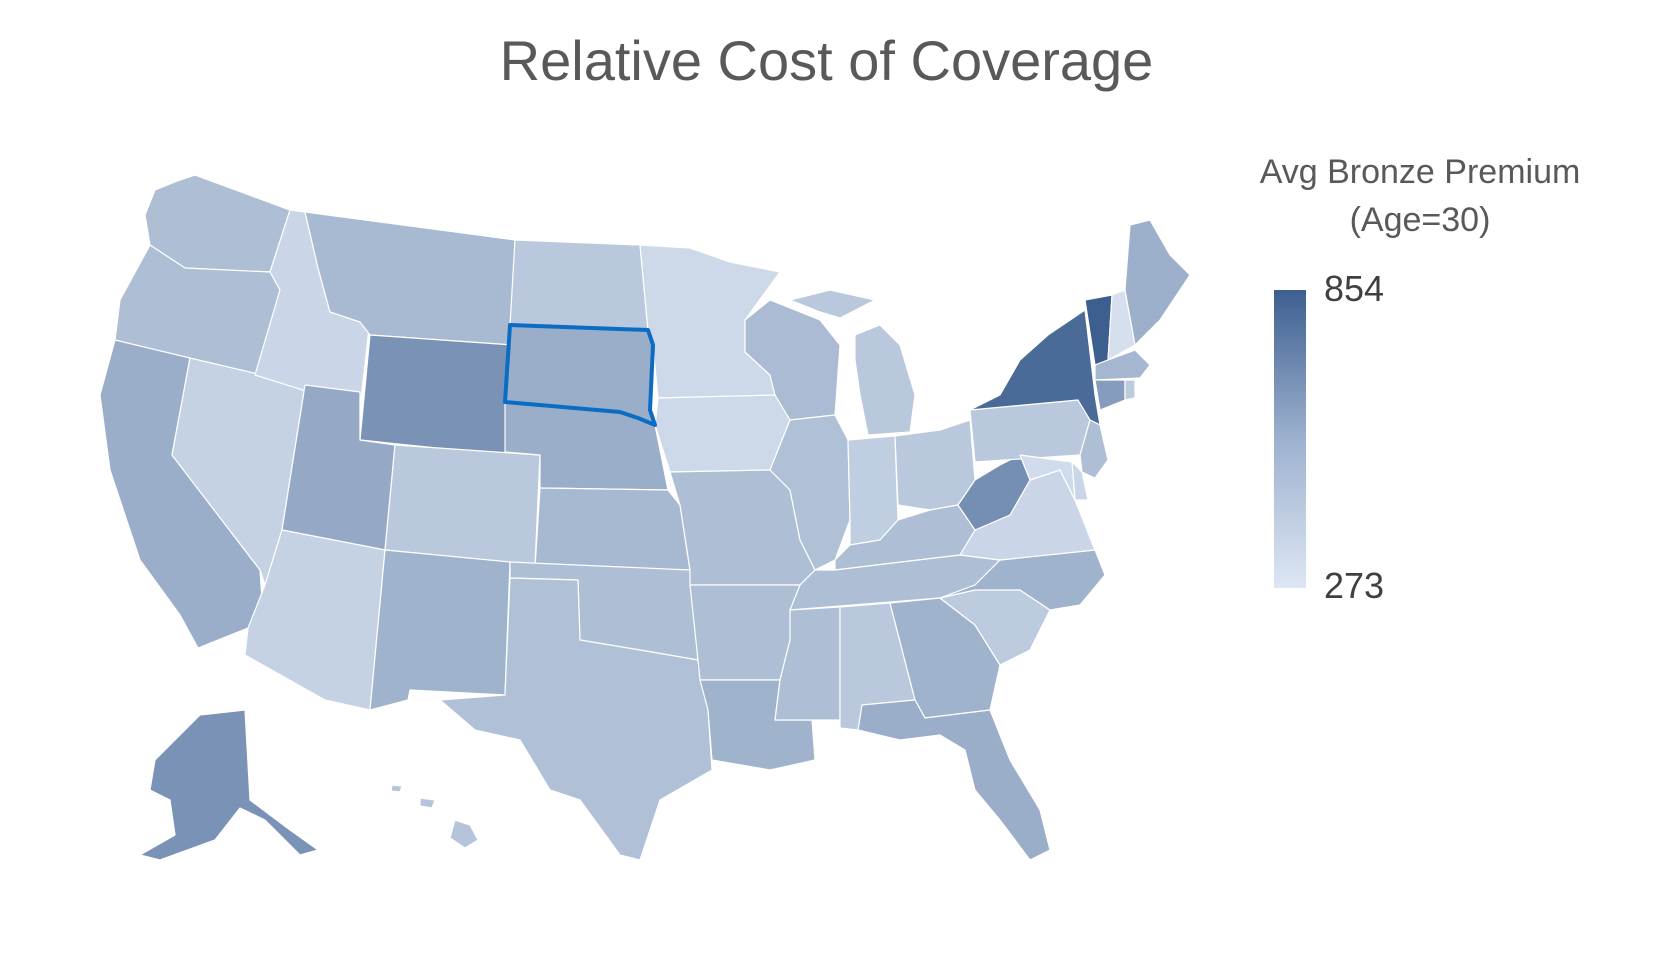 This screenshot has height=968, width=1653. What do you see at coordinates (1030, 431) in the screenshot?
I see `state-PA` at bounding box center [1030, 431].